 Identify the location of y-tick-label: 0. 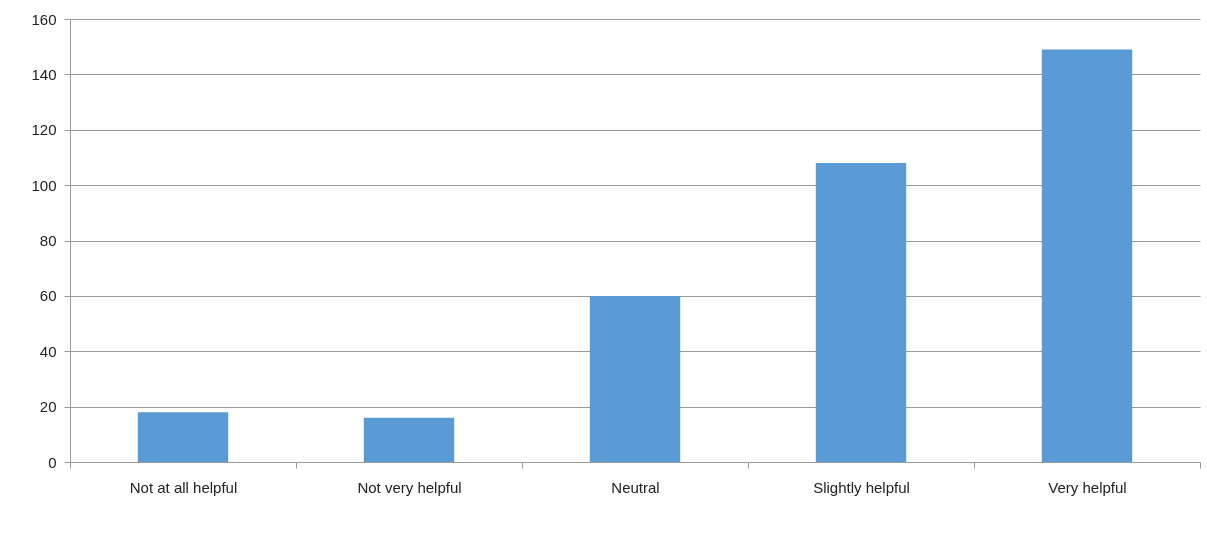
(52, 462).